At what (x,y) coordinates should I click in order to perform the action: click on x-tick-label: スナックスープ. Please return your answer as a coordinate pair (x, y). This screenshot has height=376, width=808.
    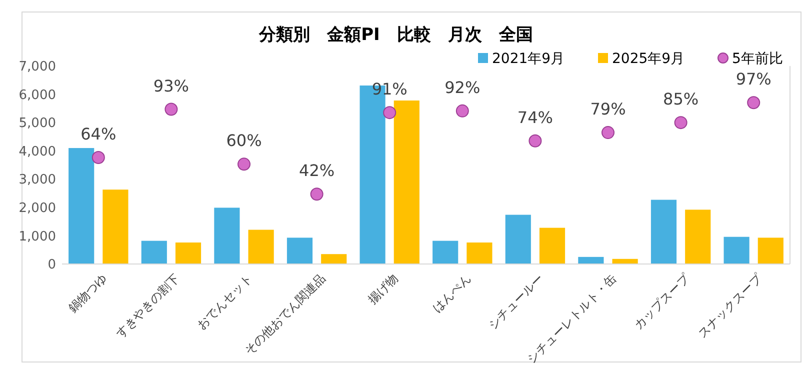
    Looking at the image, I should click on (730, 305).